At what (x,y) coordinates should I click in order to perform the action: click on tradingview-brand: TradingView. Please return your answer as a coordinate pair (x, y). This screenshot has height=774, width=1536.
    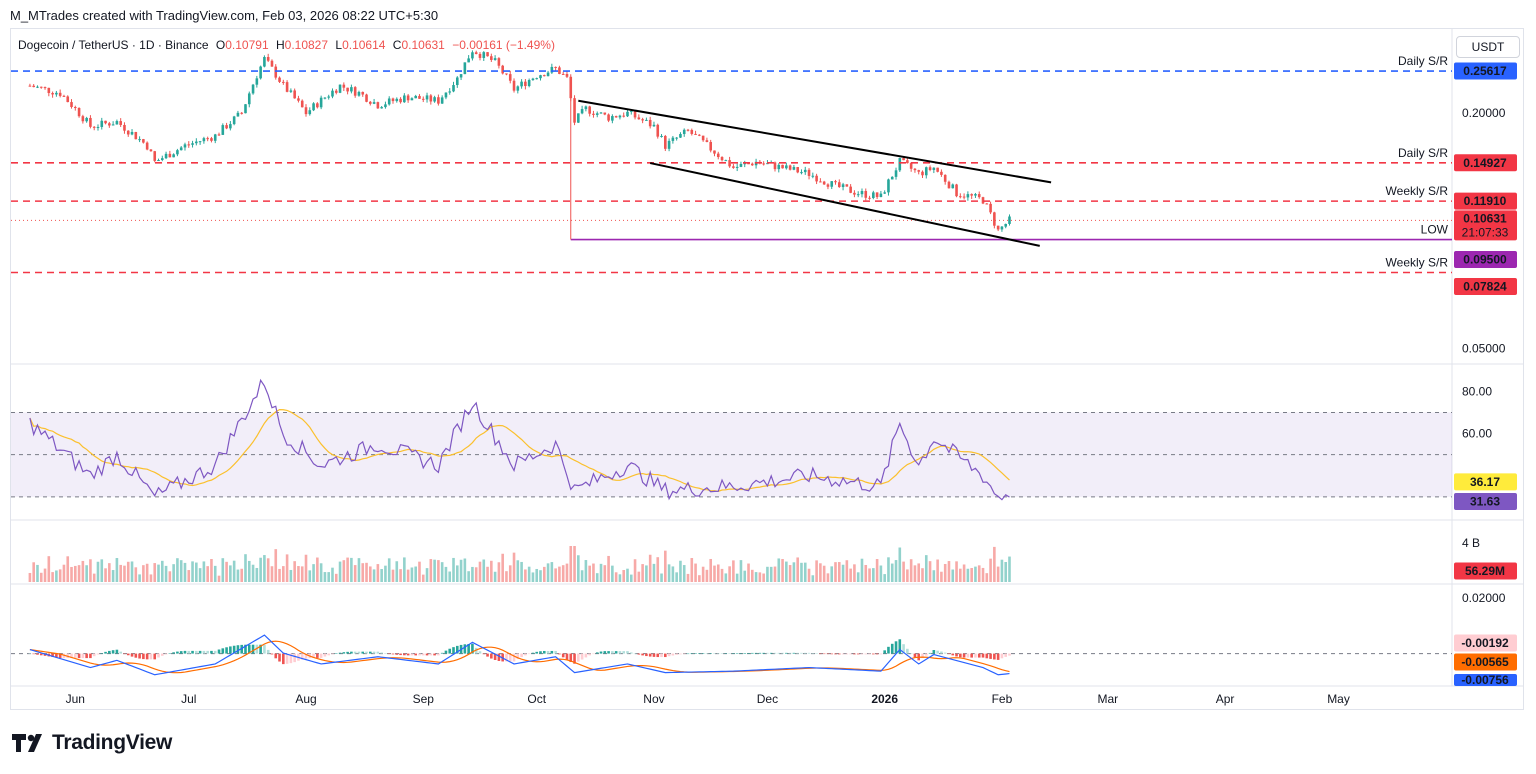
    Looking at the image, I should click on (112, 742).